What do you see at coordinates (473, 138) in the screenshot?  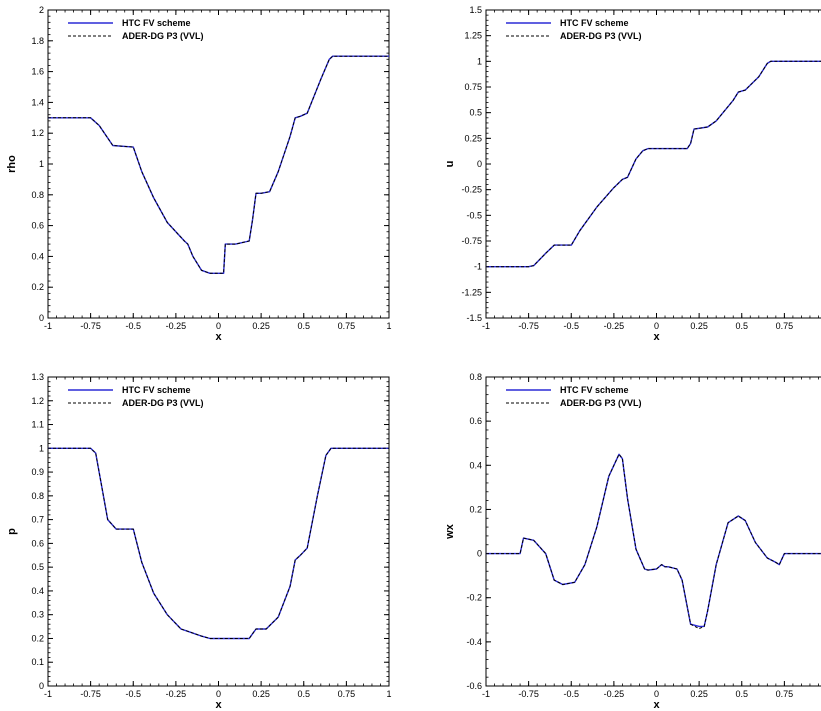 I see `y-tick-label: 0.25` at bounding box center [473, 138].